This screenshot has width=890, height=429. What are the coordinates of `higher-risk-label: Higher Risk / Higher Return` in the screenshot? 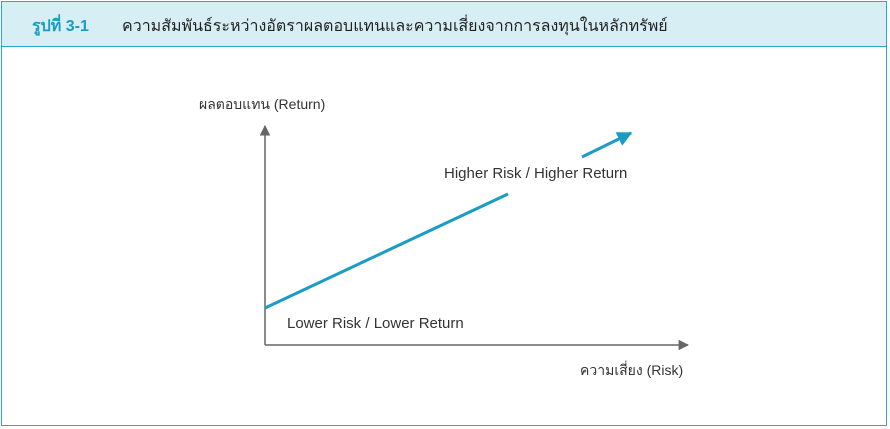 It's located at (535, 173).